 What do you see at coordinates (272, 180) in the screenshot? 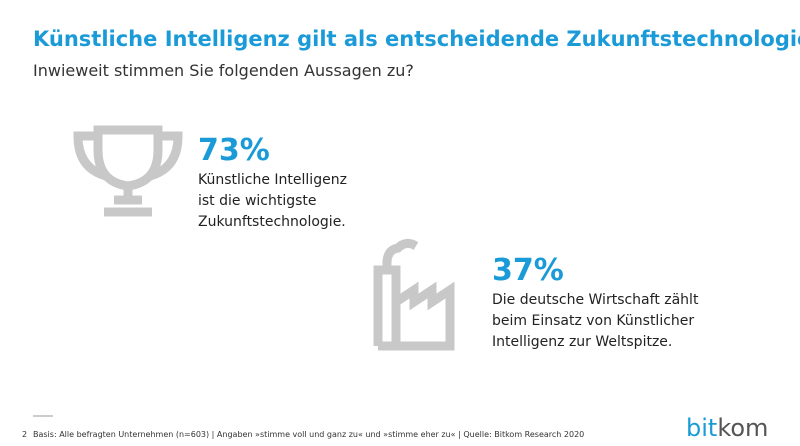
I see `stat-text: Künstliche Intelligenz` at bounding box center [272, 180].